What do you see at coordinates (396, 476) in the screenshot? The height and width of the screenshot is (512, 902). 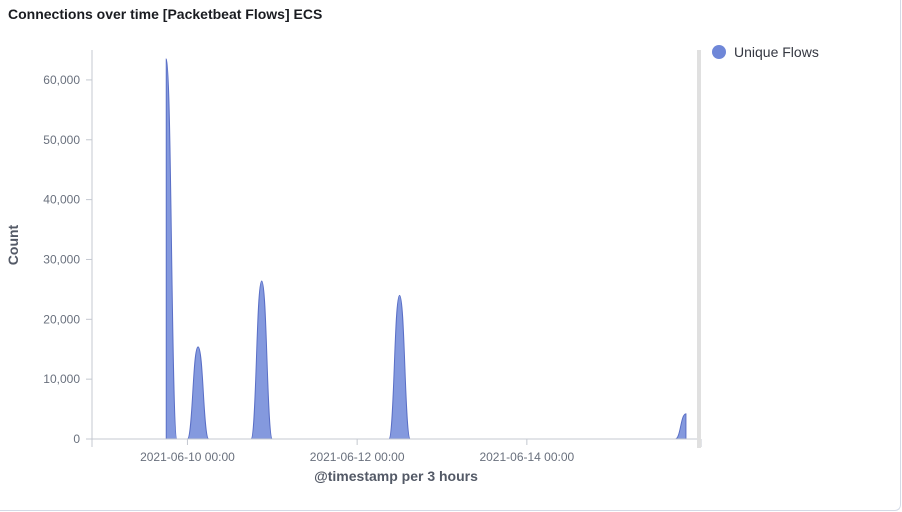 I see `x-axis-title: @timestamp per 3 hours` at bounding box center [396, 476].